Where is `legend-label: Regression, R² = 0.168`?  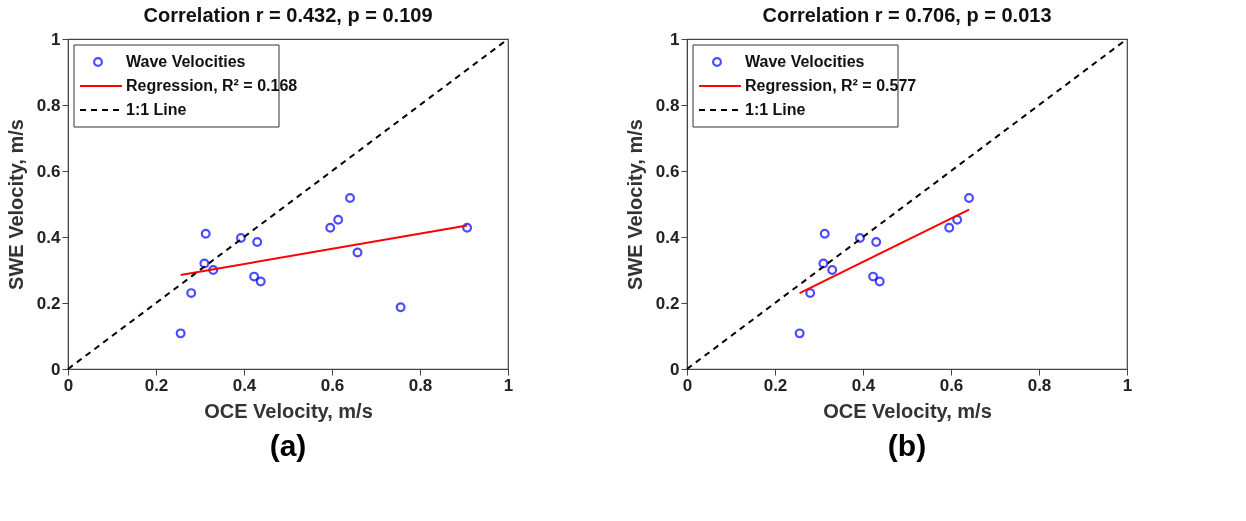 legend-label: Regression, R² = 0.168 is located at coordinates (212, 85).